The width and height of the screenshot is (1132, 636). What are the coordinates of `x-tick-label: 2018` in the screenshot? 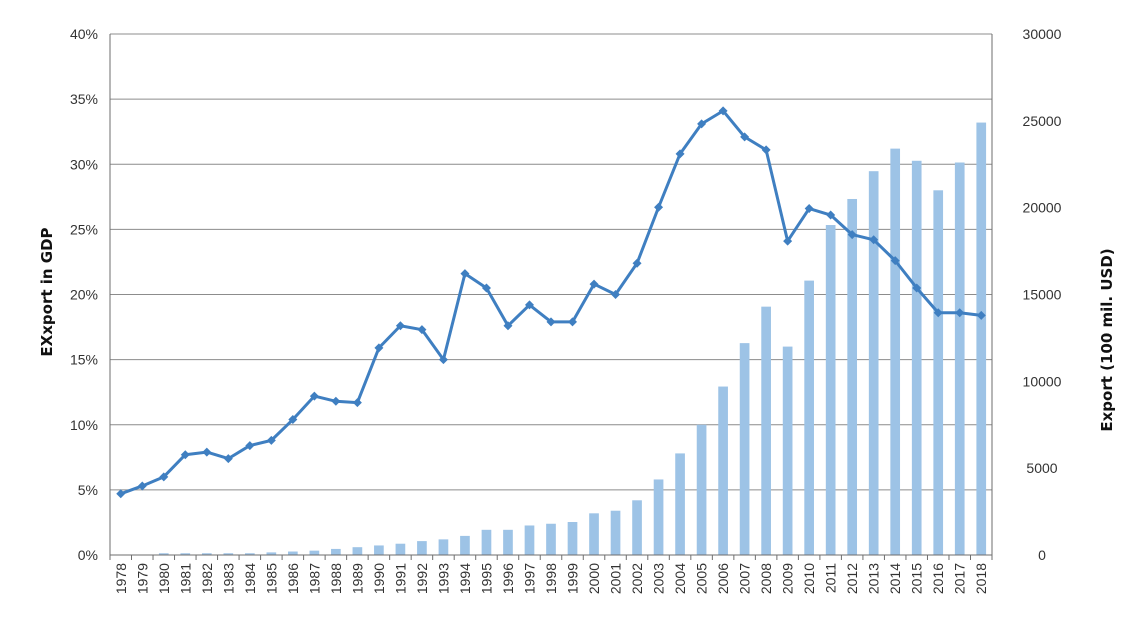 It's located at (981, 578).